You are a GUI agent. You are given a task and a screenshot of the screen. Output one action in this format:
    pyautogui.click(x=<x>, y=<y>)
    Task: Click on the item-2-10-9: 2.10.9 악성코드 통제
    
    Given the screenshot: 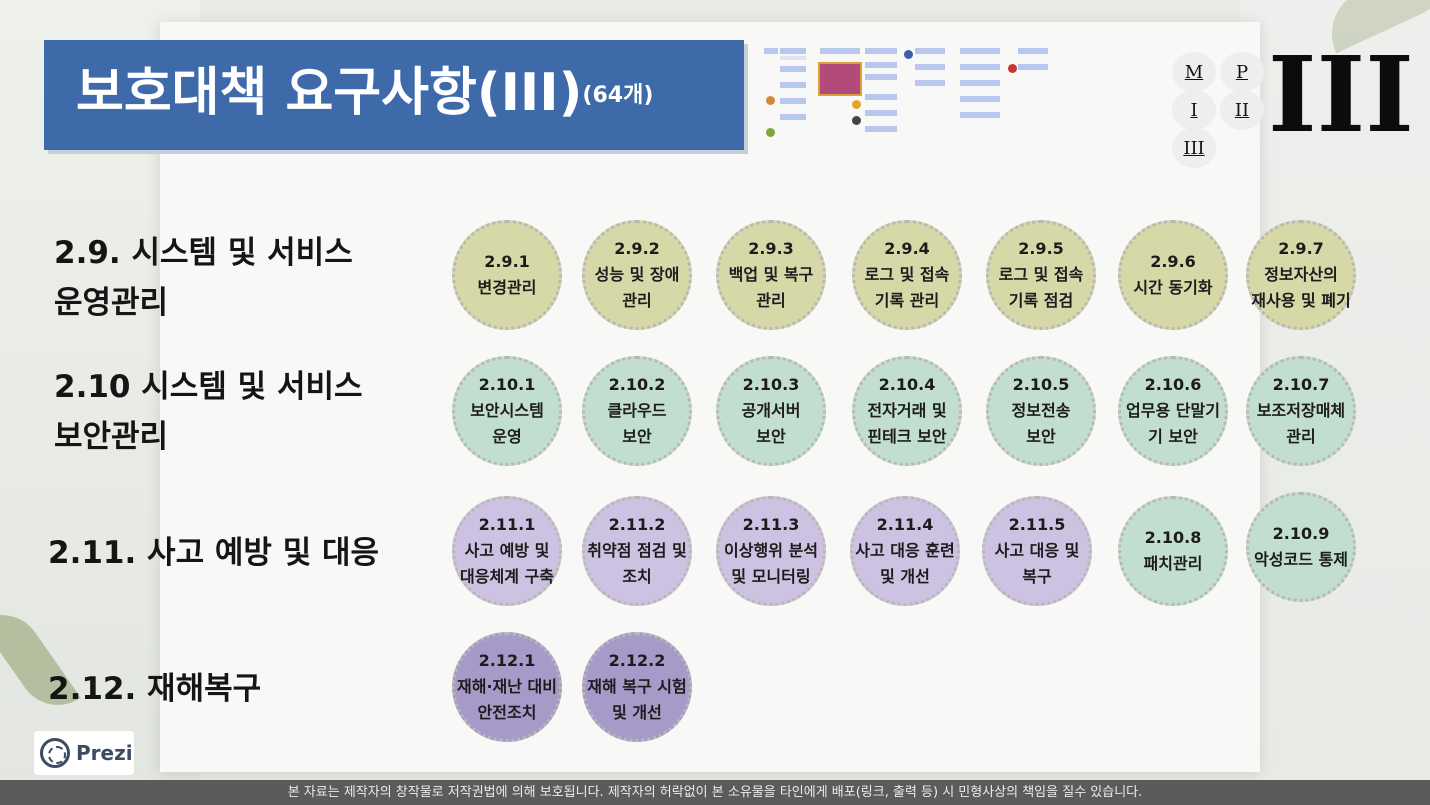 What is the action you would take?
    pyautogui.click(x=1301, y=547)
    